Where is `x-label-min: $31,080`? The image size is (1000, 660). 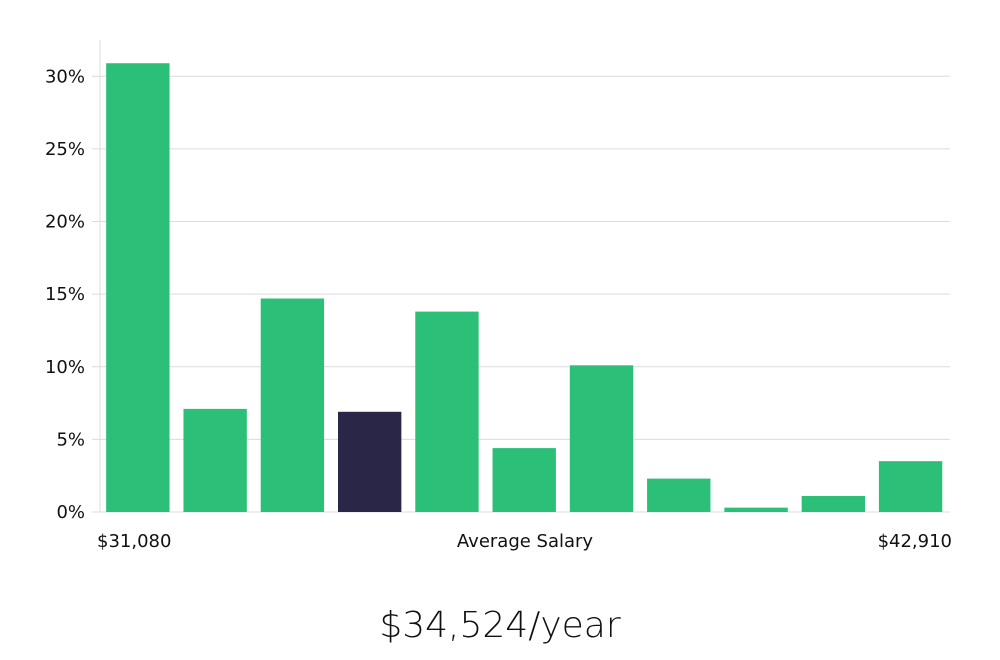 x-label-min: $31,080 is located at coordinates (134, 541).